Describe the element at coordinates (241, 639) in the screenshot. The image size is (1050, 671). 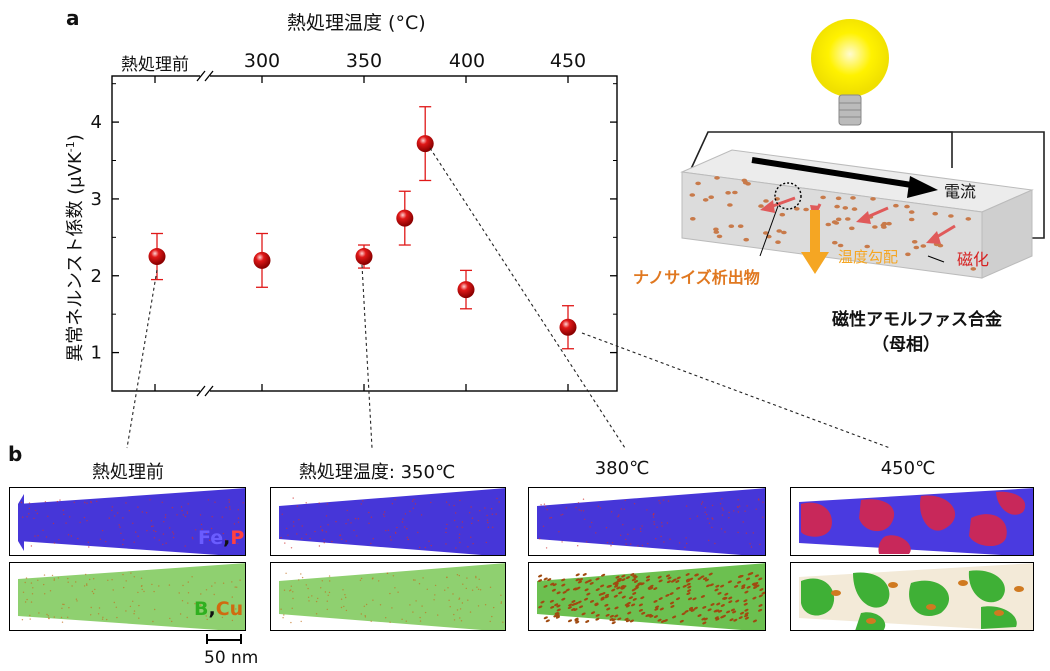
I see `scale-bar-tick` at that location.